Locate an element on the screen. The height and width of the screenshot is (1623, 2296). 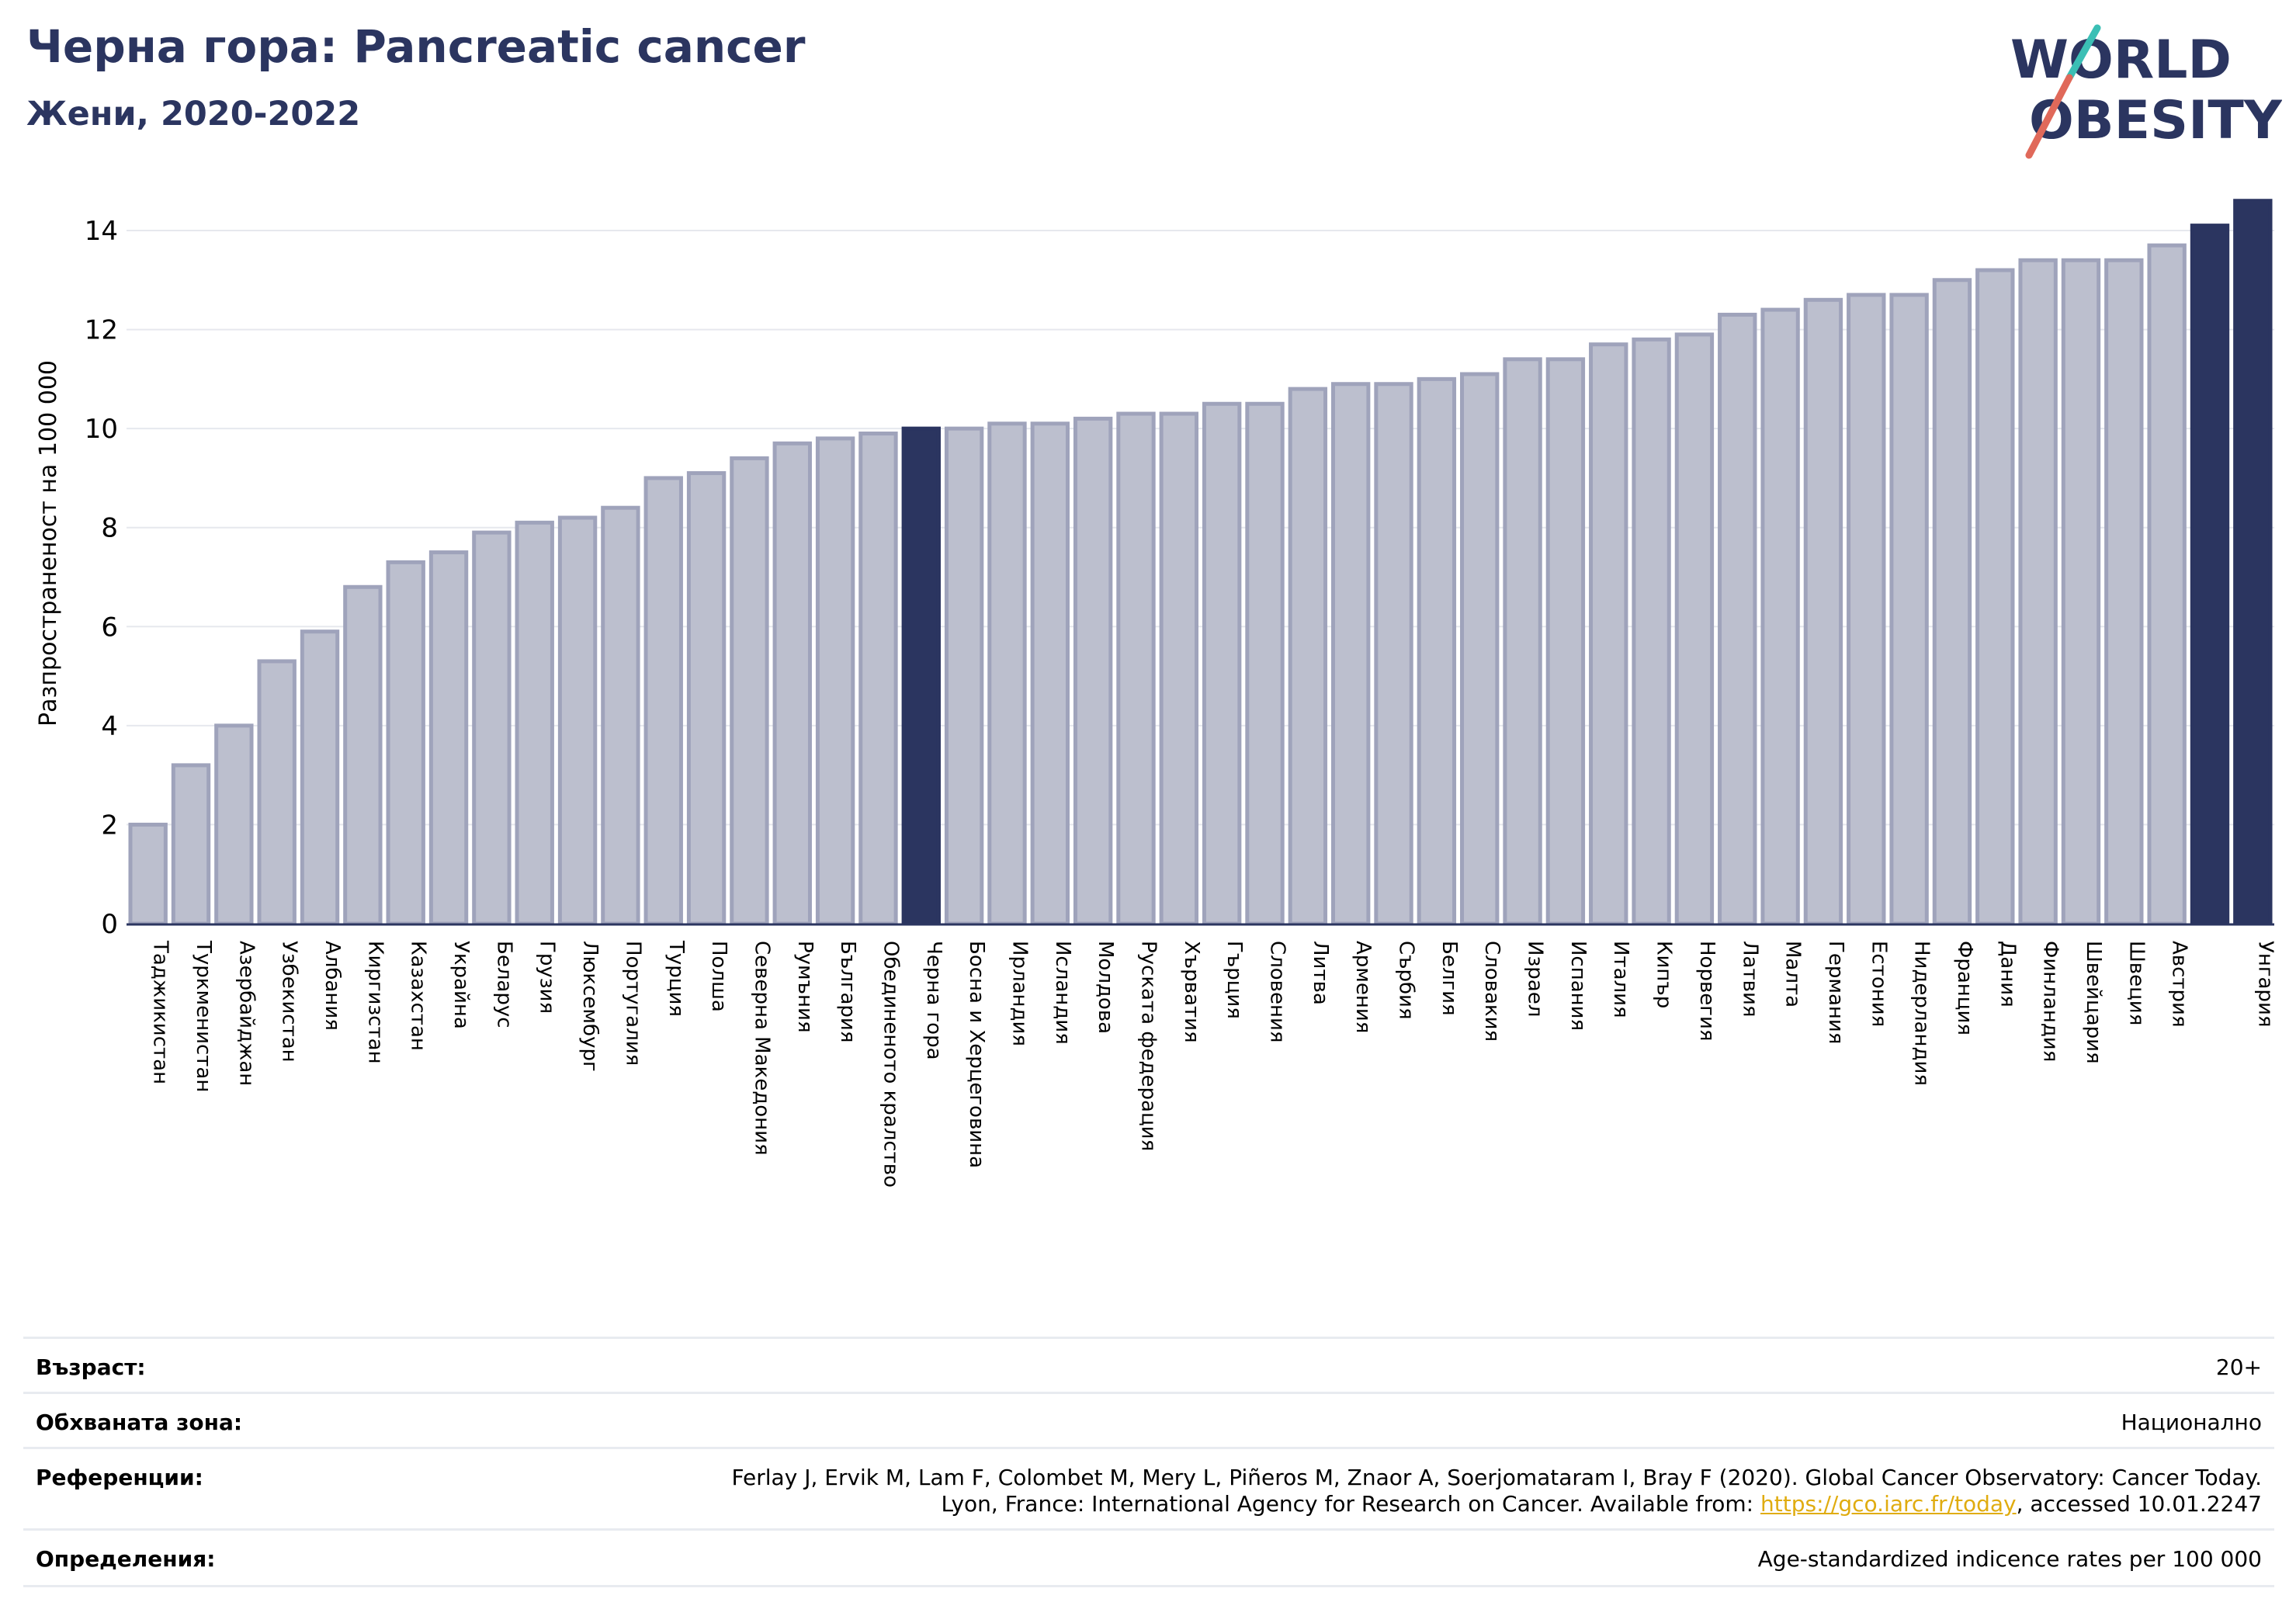
x-tick-label: Франция is located at coordinates (1964, 988).